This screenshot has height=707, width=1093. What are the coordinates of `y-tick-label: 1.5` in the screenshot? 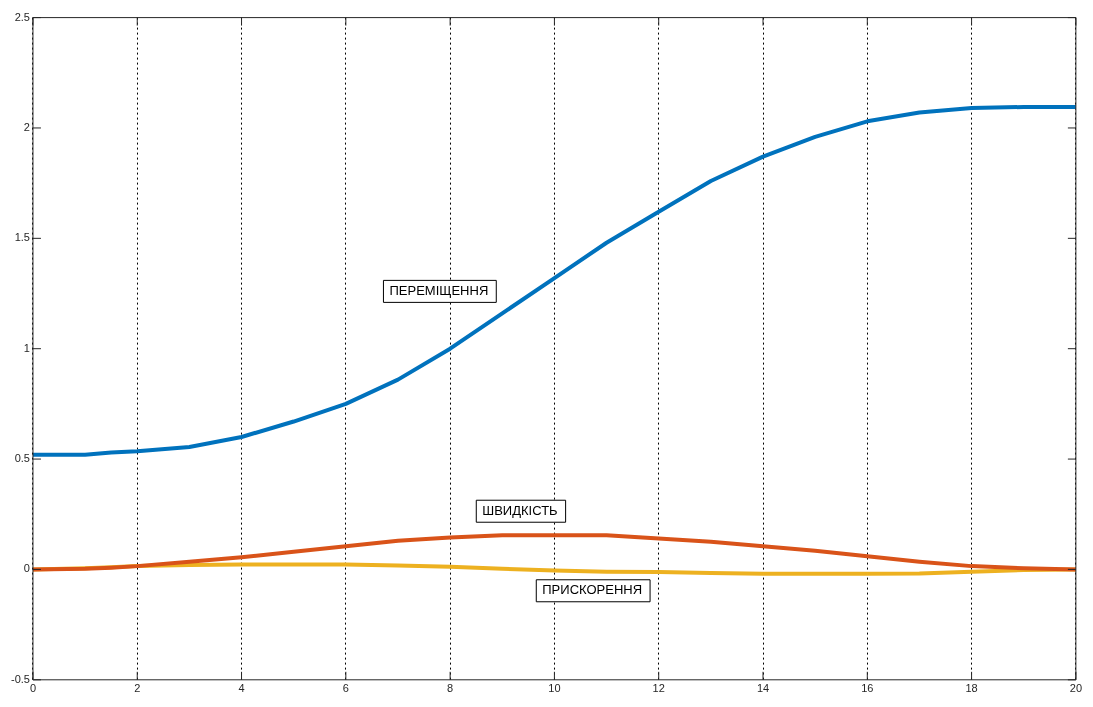 It's located at (22, 237).